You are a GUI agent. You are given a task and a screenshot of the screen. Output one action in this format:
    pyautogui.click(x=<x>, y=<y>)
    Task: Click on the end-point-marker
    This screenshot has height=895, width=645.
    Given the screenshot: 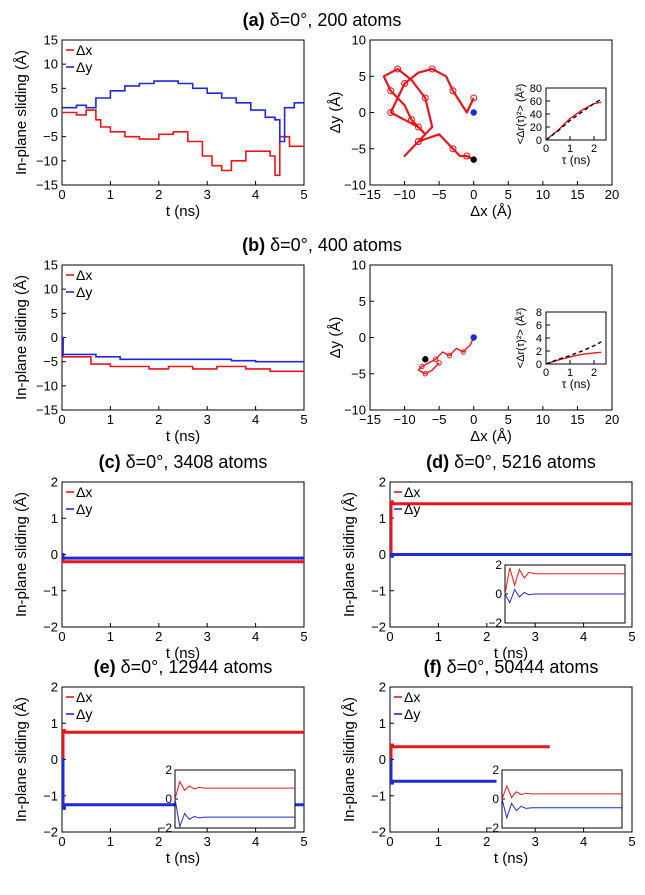 What is the action you would take?
    pyautogui.click(x=473, y=159)
    